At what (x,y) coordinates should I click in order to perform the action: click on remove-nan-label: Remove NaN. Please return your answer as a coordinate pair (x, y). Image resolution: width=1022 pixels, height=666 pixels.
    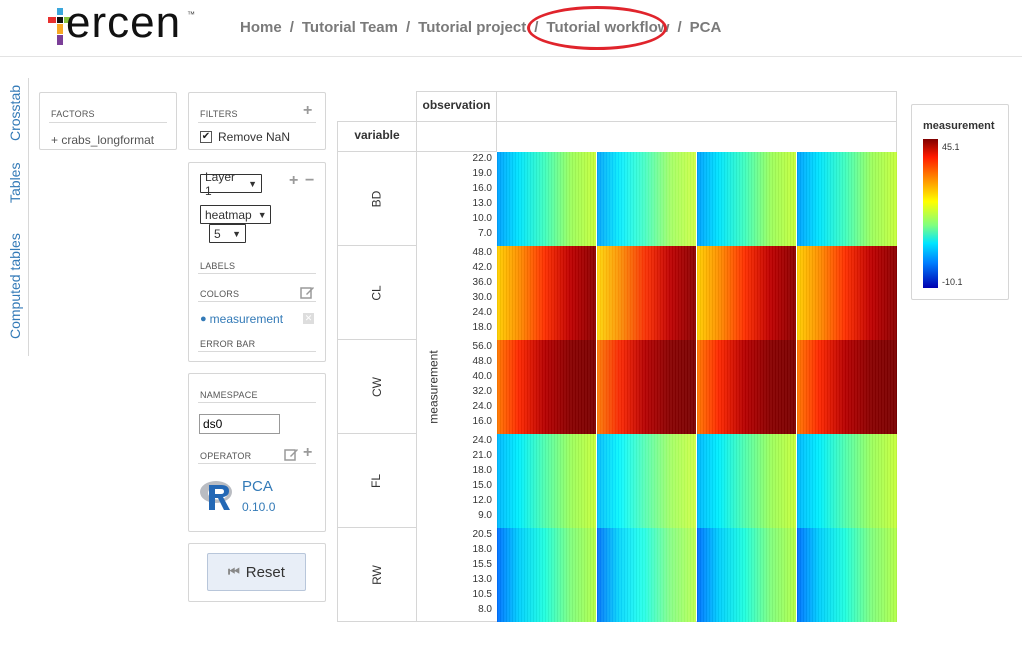
    Looking at the image, I should click on (254, 137).